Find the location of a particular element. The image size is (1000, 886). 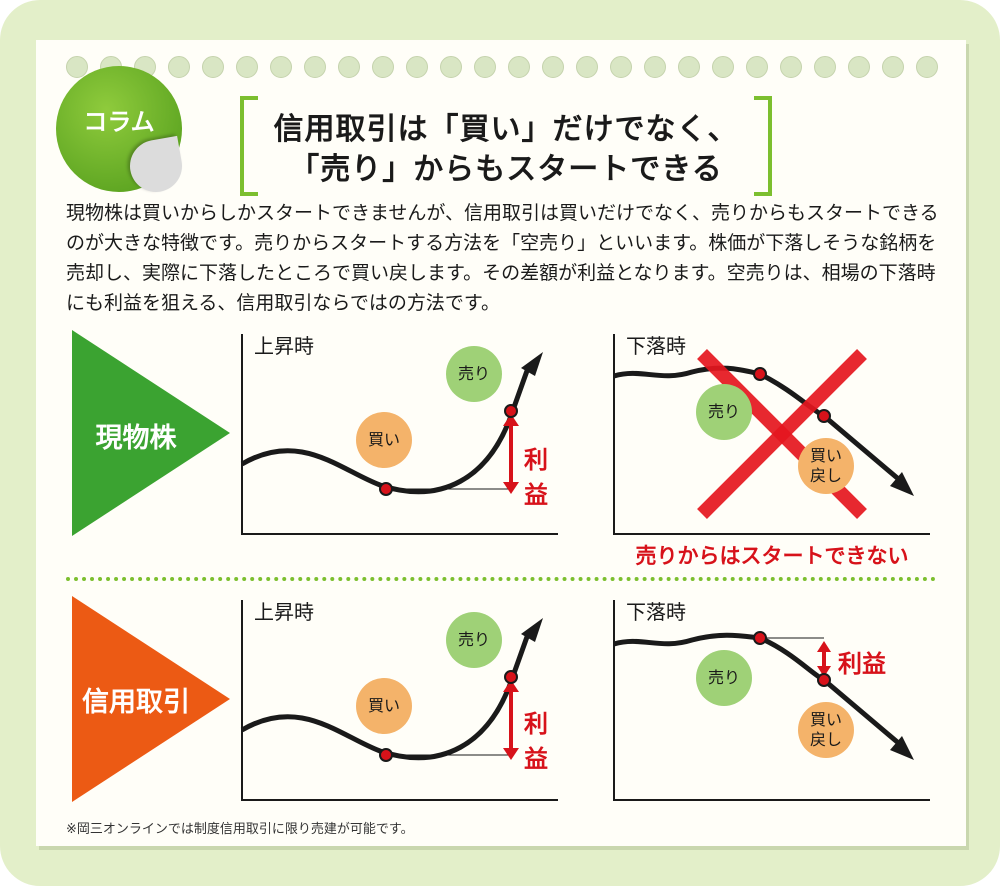

spot-falling-graph is located at coordinates (771, 434).